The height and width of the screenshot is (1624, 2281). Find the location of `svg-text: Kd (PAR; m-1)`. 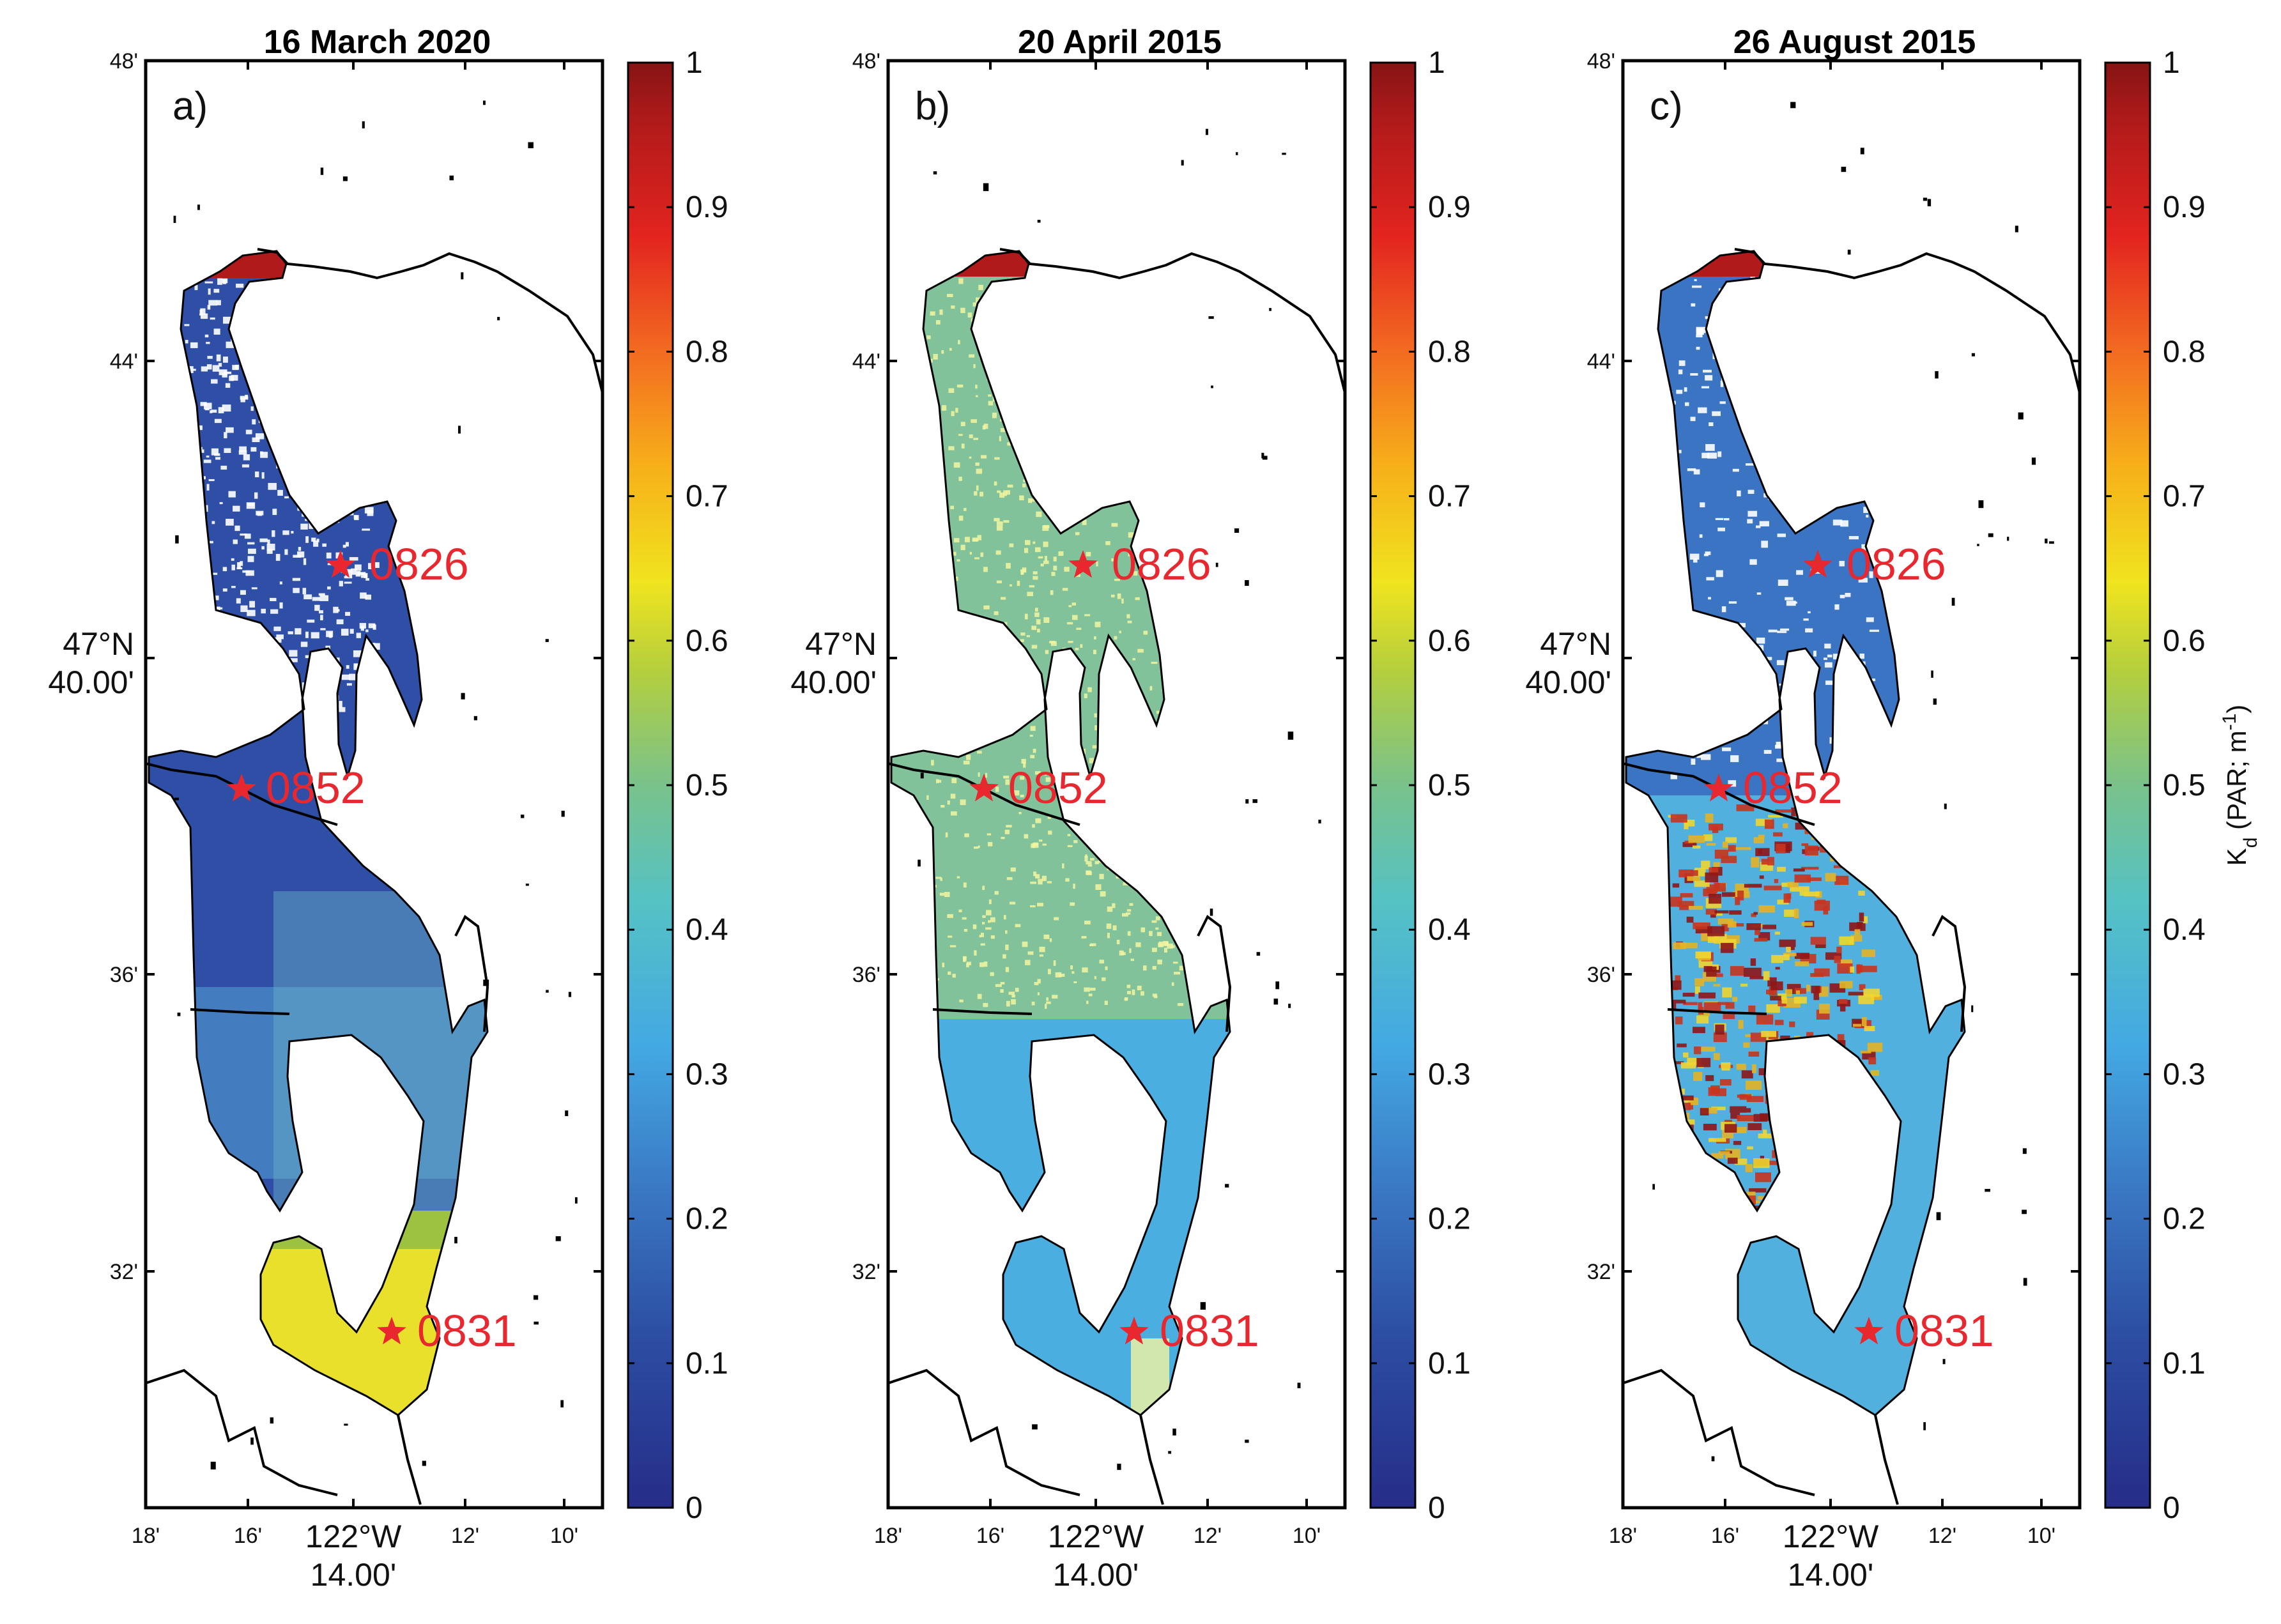

svg-text: Kd (PAR; m-1) is located at coordinates (2240, 786).